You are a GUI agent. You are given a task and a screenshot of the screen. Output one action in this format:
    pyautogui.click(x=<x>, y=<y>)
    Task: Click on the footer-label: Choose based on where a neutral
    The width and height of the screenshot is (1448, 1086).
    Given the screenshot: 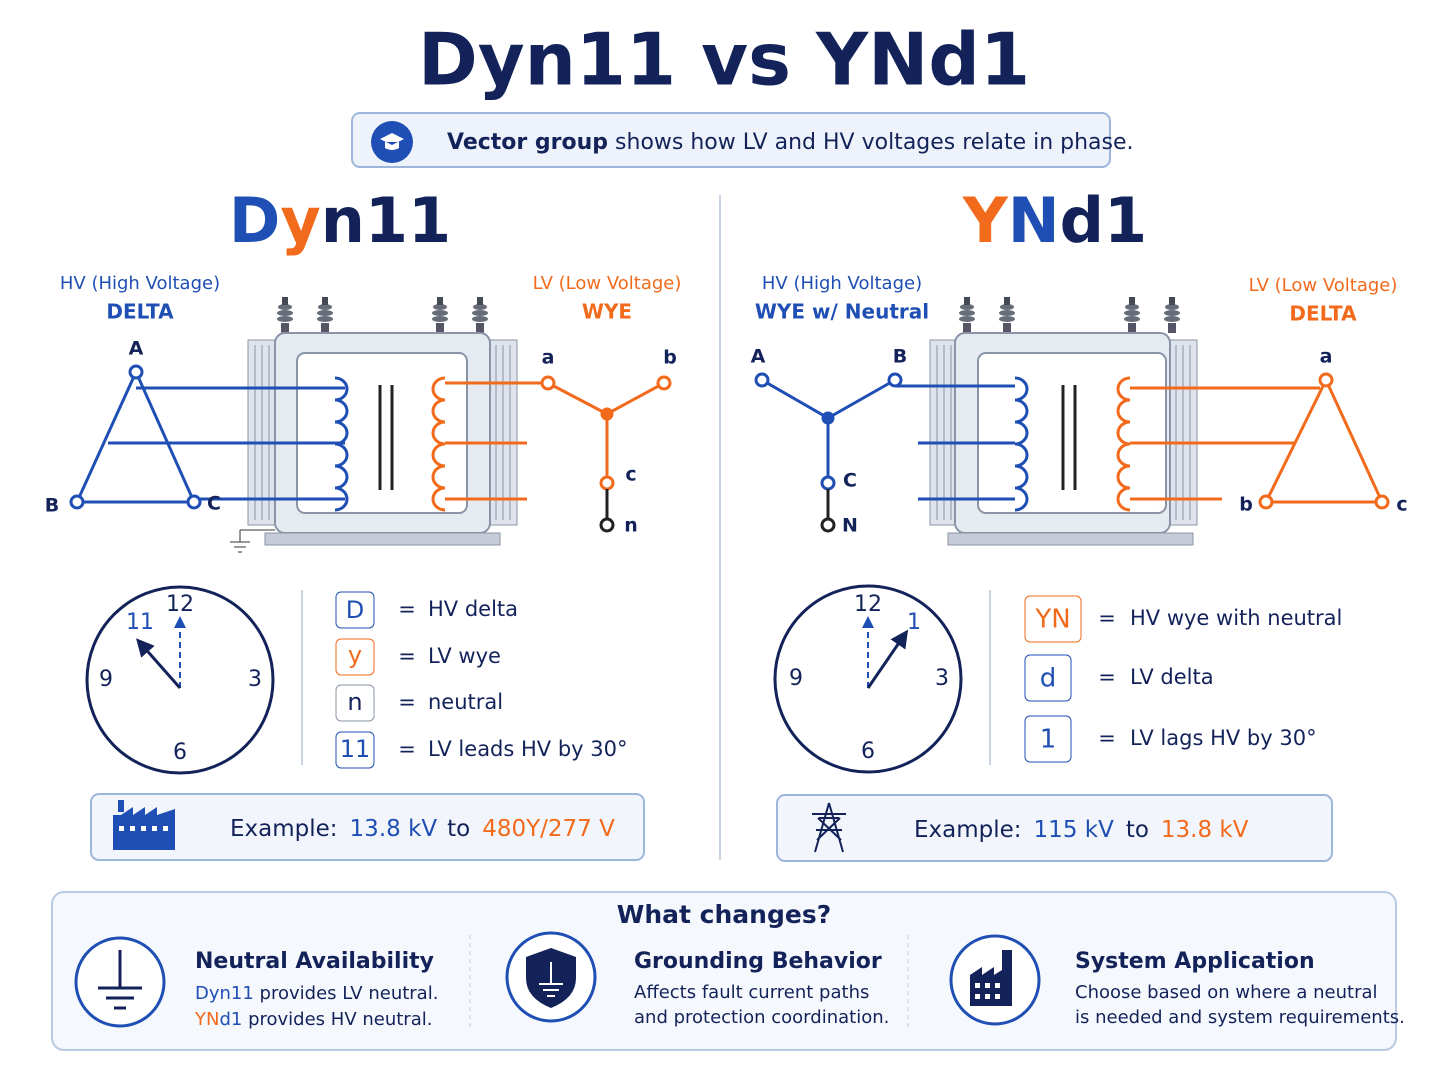 What is the action you would take?
    pyautogui.click(x=1226, y=992)
    